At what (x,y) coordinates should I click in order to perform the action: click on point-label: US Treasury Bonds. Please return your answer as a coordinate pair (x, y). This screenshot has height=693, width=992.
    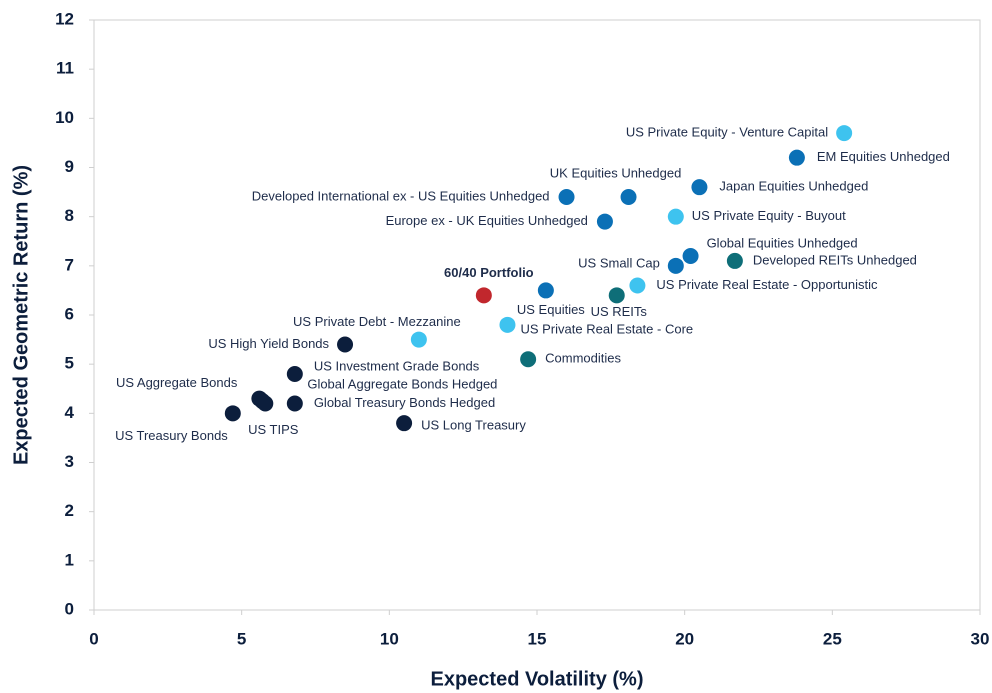
    Looking at the image, I should click on (171, 435).